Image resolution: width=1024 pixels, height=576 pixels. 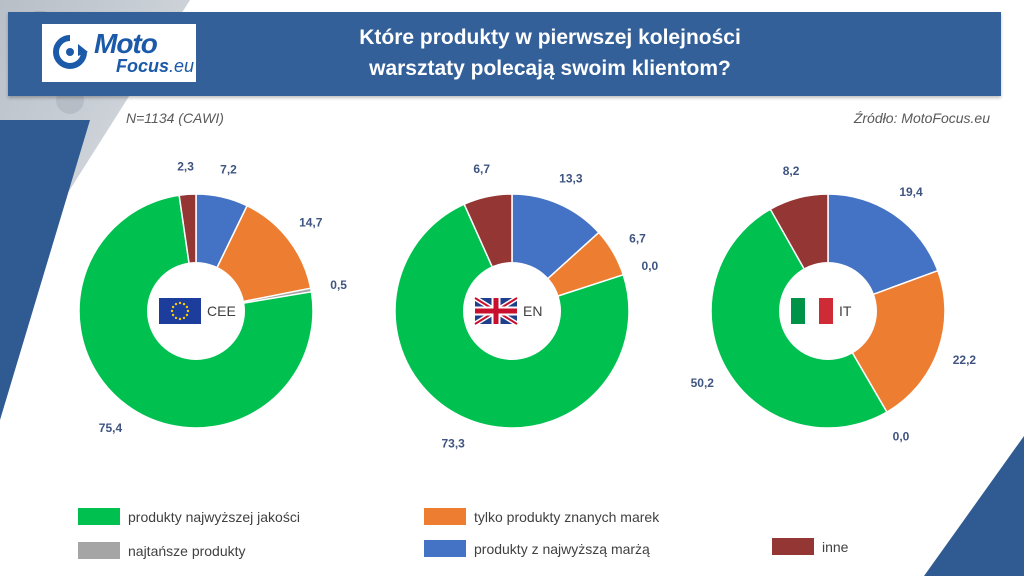 I want to click on legend-item-margin: produkty z najwyższą marżą, so click(x=537, y=548).